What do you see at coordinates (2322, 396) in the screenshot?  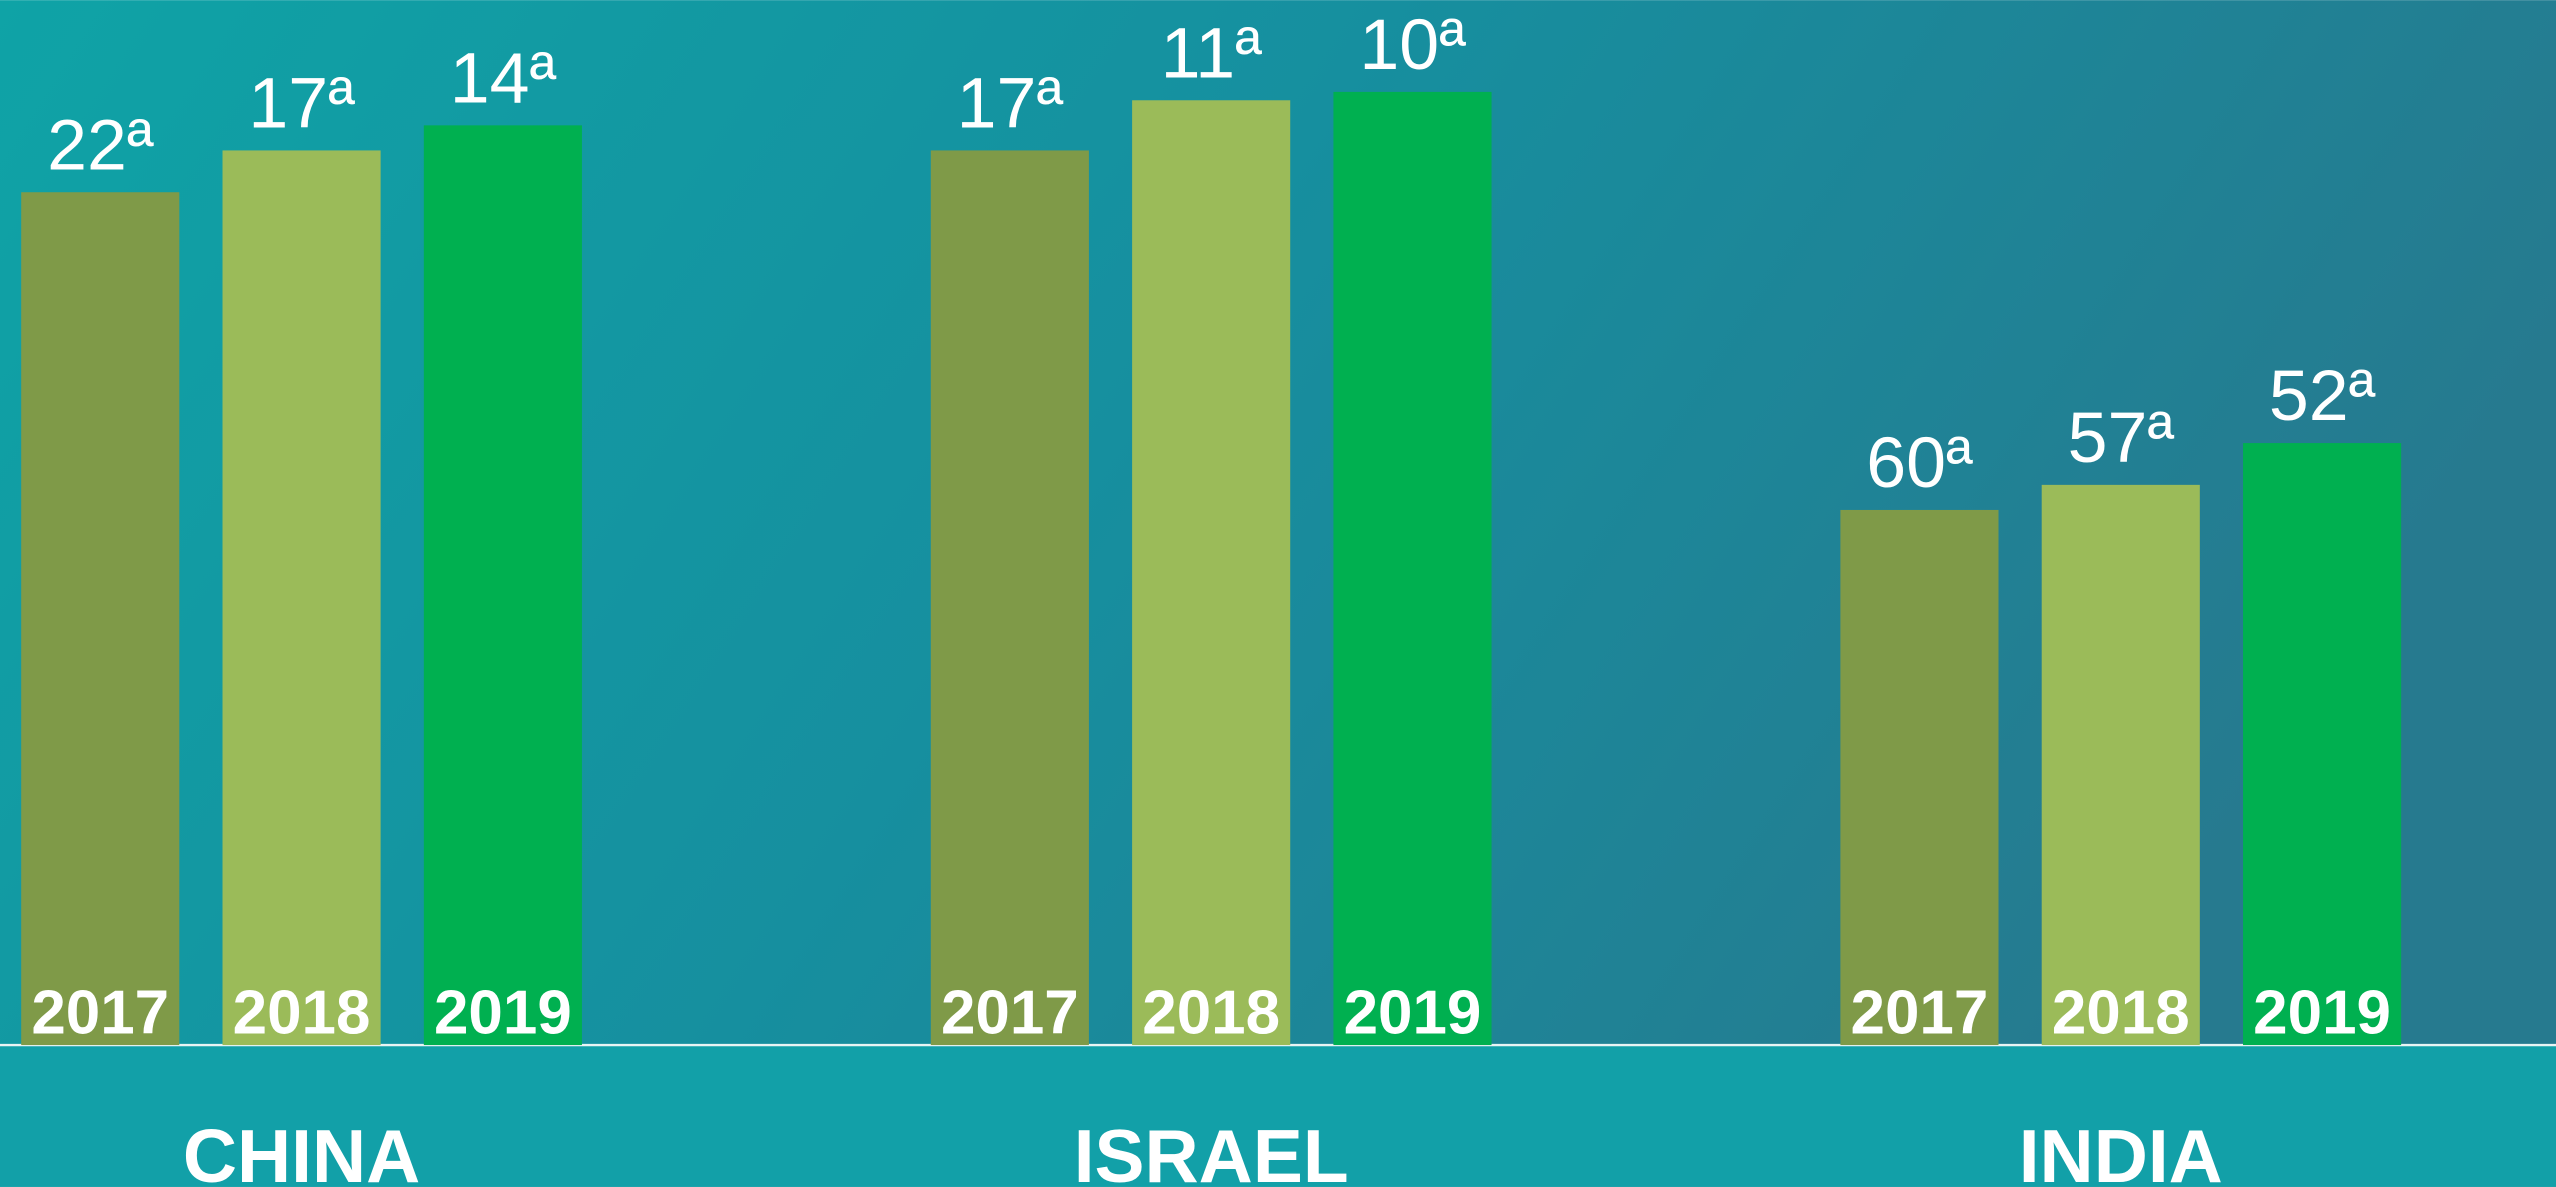 I see `value-label: 52ª` at bounding box center [2322, 396].